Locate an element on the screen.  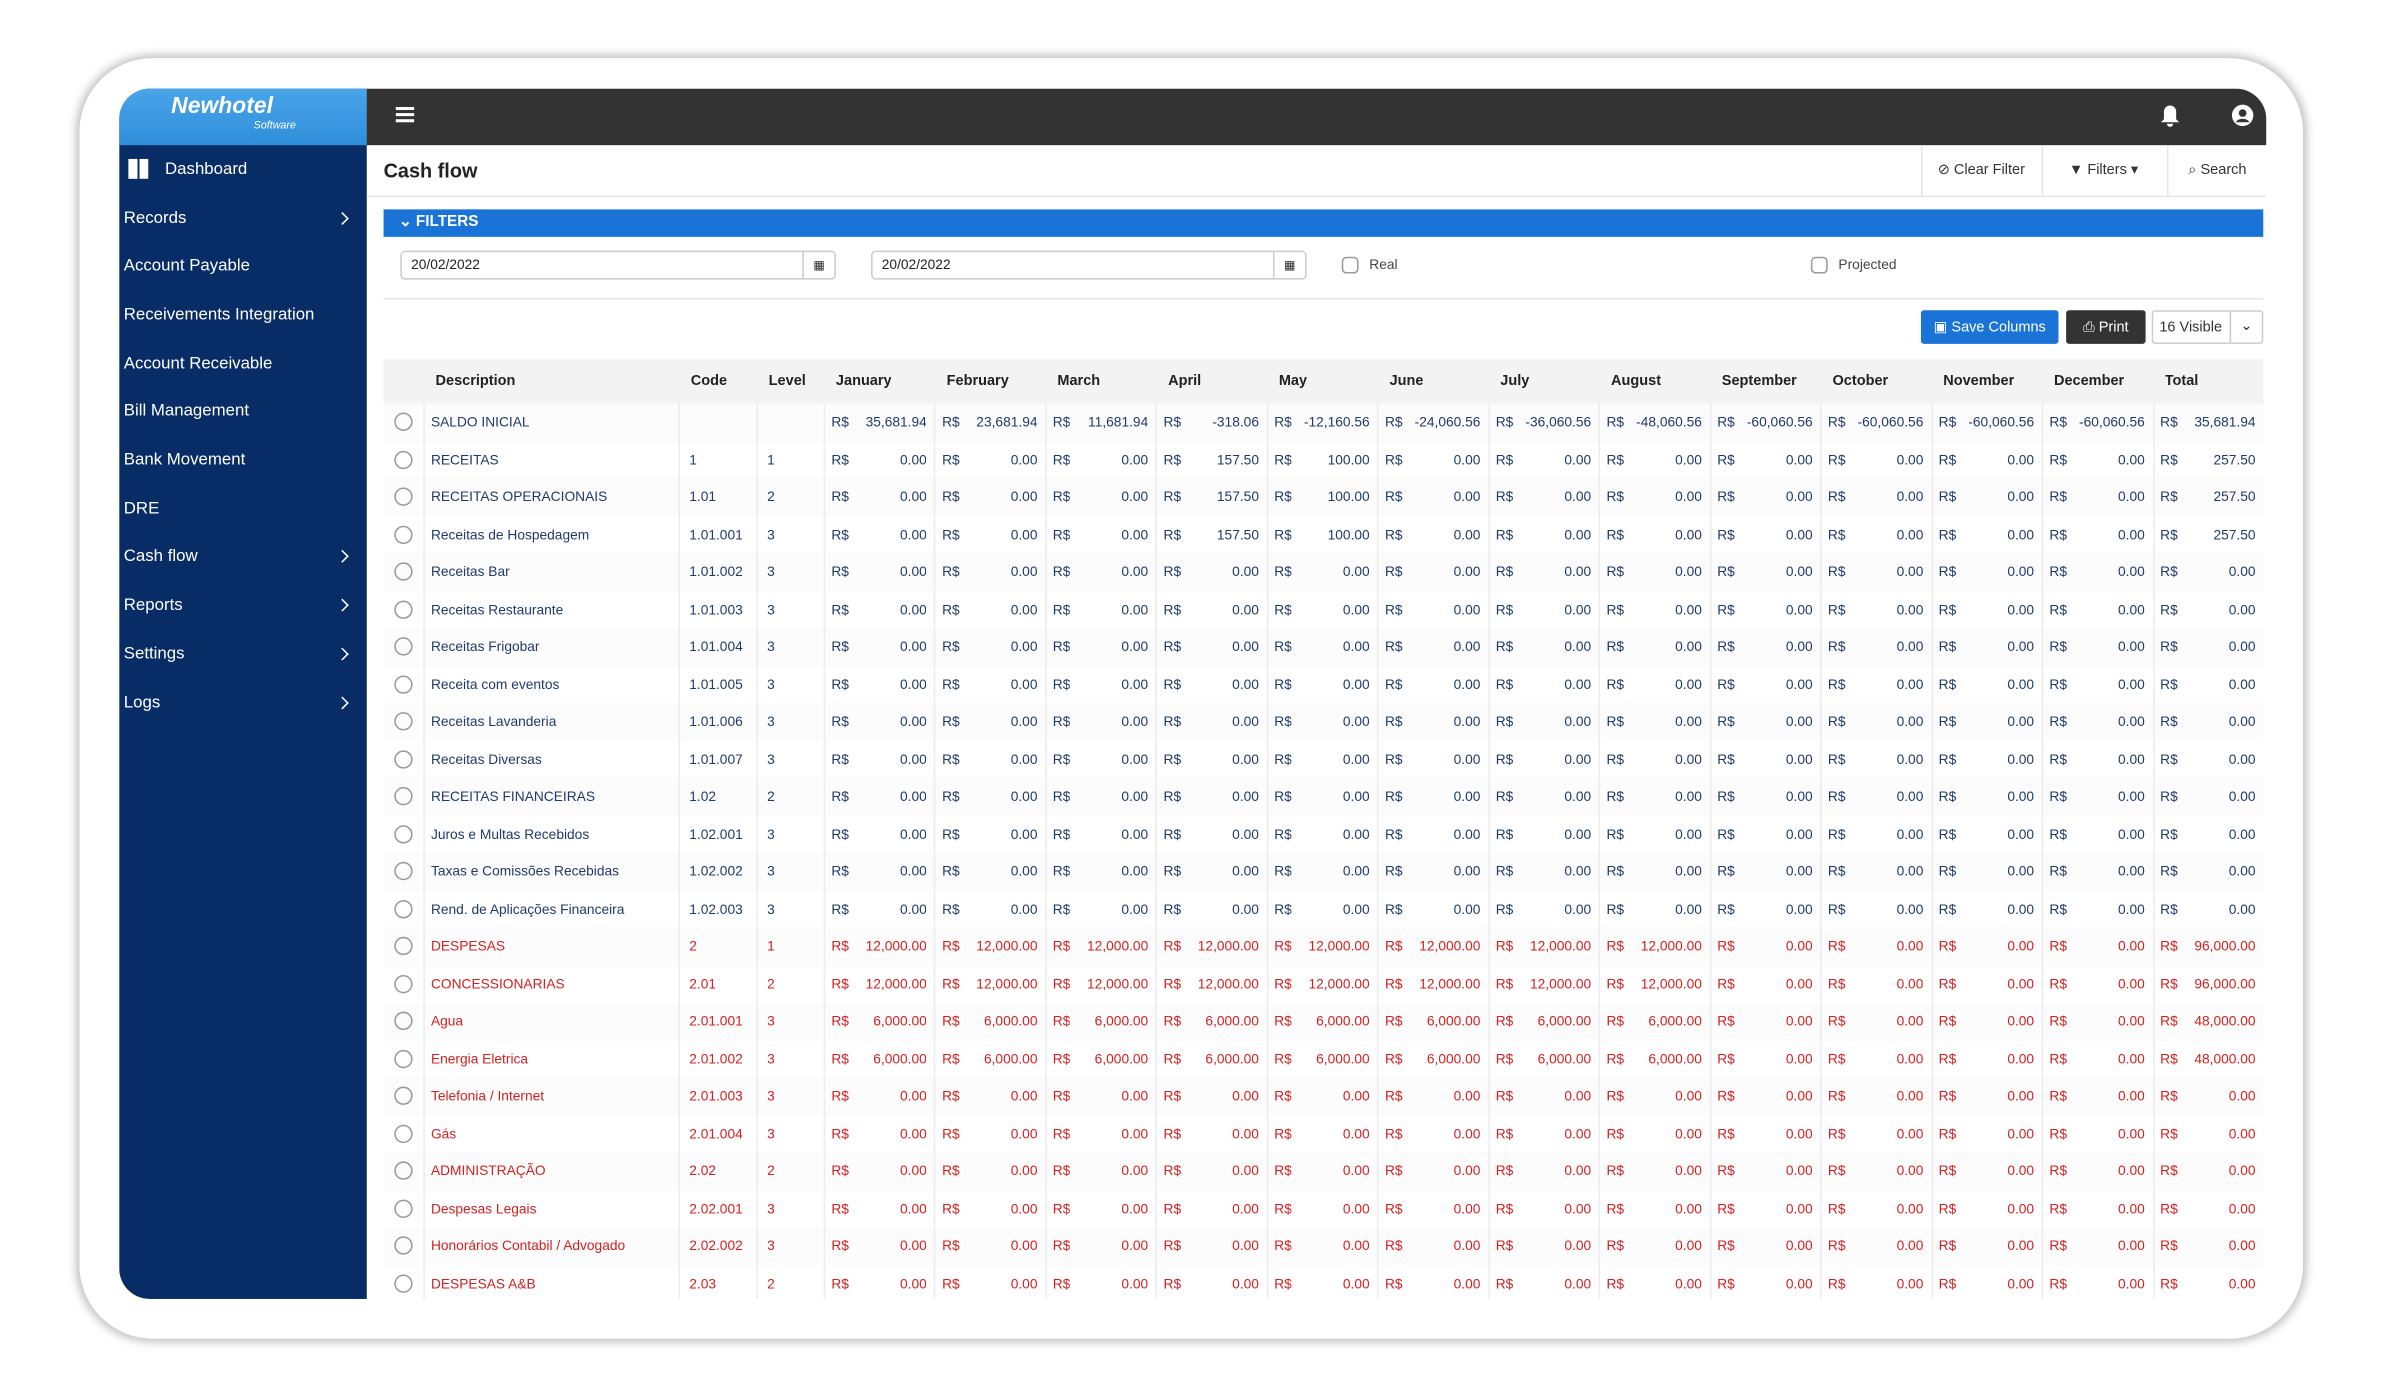
menu-item: Logs is located at coordinates (243, 705).